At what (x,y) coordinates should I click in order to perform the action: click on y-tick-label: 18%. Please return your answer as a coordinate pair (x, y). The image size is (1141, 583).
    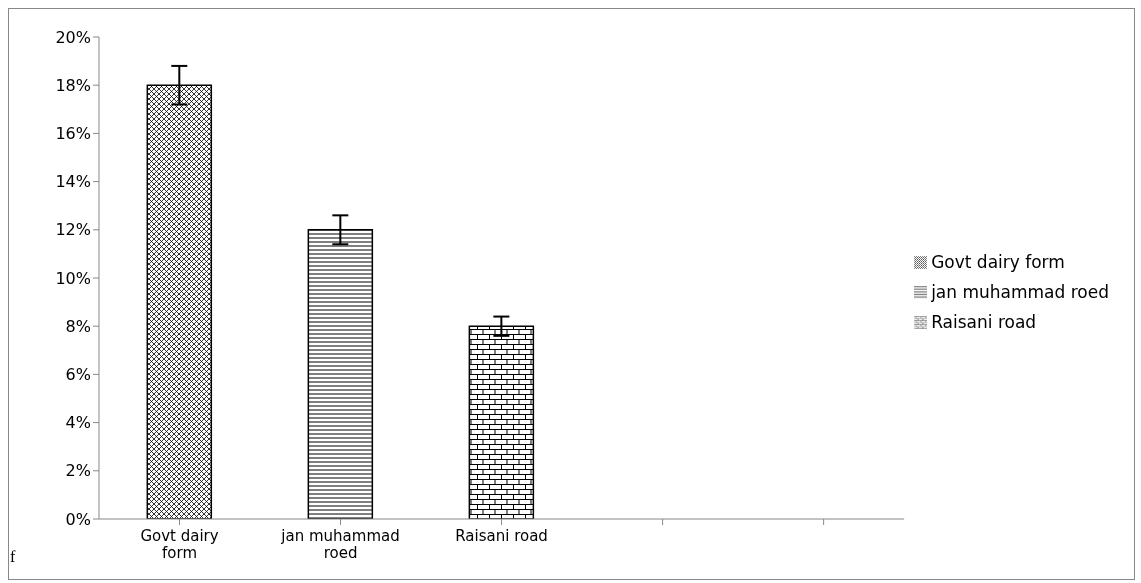
    Looking at the image, I should click on (73, 85).